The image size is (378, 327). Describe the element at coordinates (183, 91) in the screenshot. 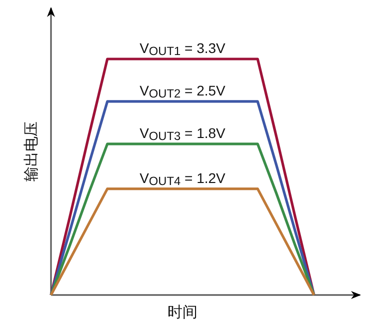

I see `series-label: V$_{OUT2}$ = 2.5V` at that location.